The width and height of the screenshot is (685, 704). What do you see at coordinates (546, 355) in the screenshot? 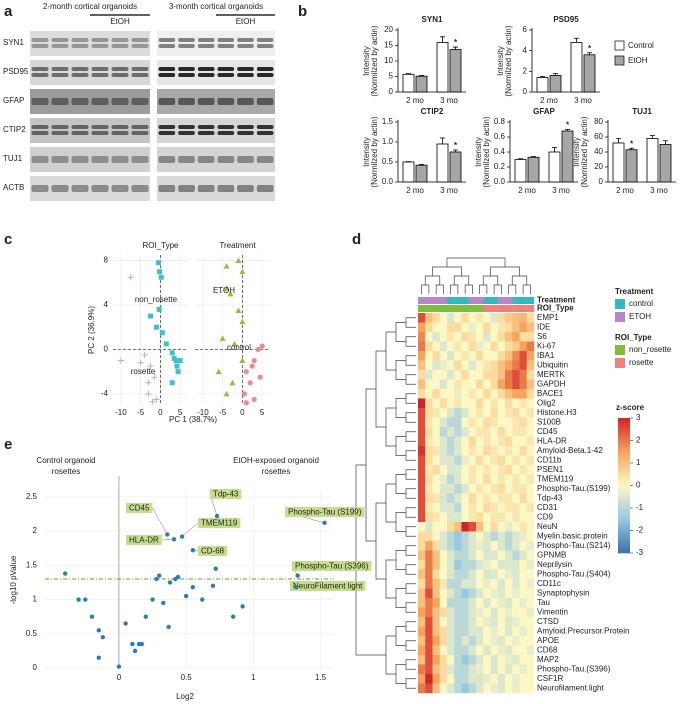
I see `row-label: IBA1` at bounding box center [546, 355].